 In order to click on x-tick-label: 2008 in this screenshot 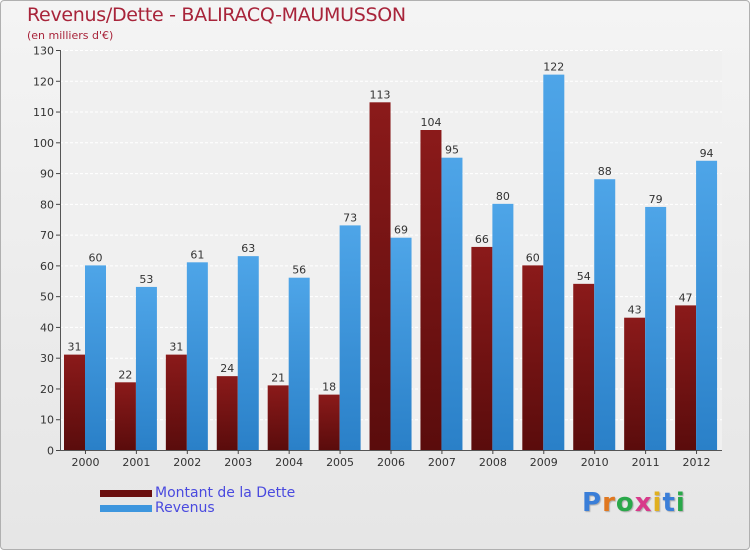, I will do `click(493, 462)`.